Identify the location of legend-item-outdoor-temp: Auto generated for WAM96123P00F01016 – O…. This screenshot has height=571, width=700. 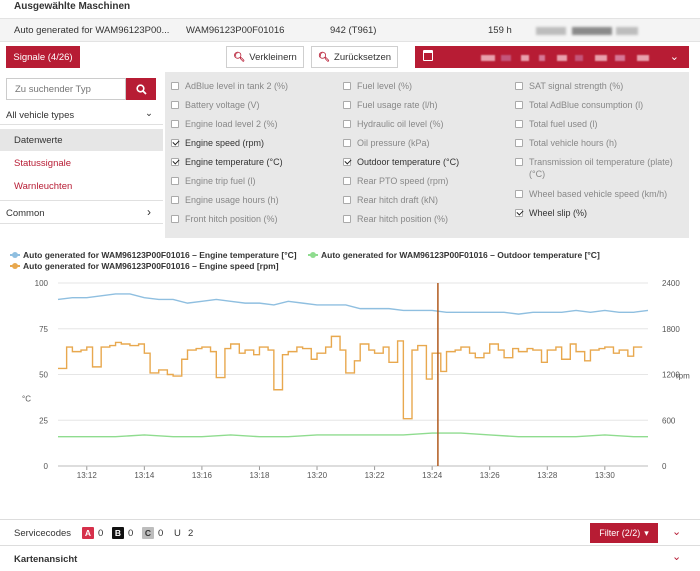
(454, 255).